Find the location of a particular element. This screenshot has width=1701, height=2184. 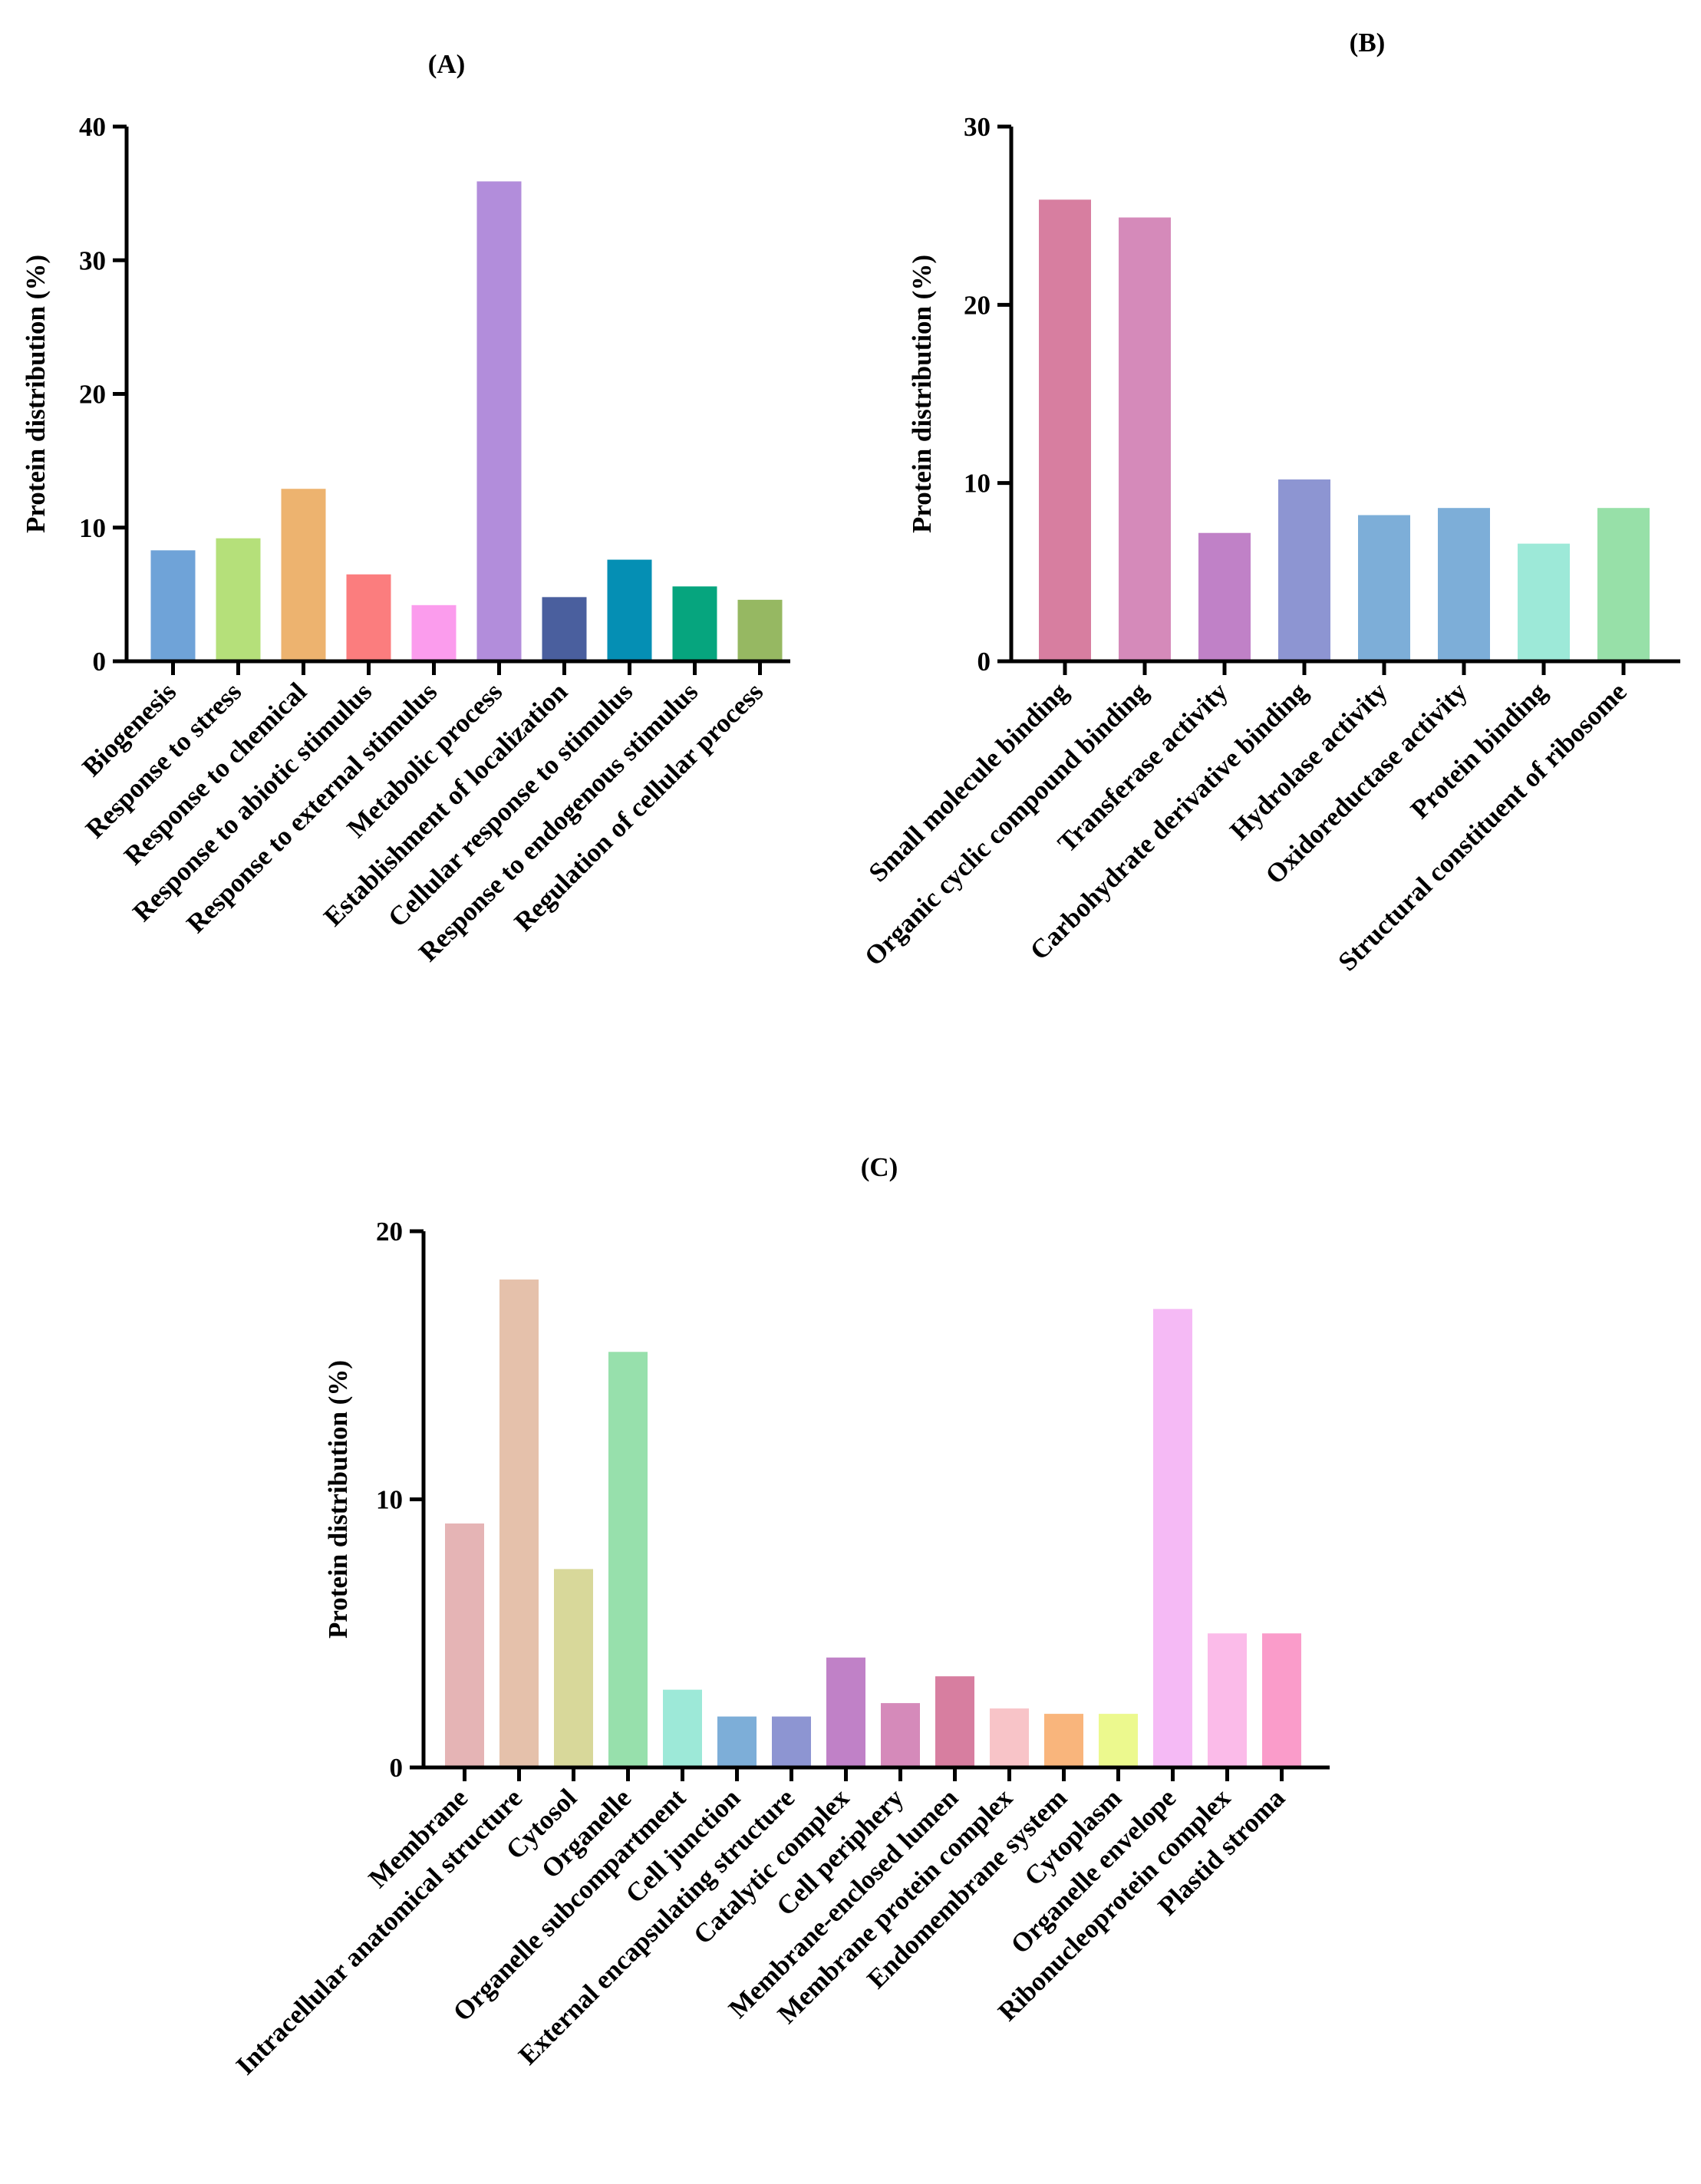

x-tick-label: Protein binding is located at coordinates (1479, 751).